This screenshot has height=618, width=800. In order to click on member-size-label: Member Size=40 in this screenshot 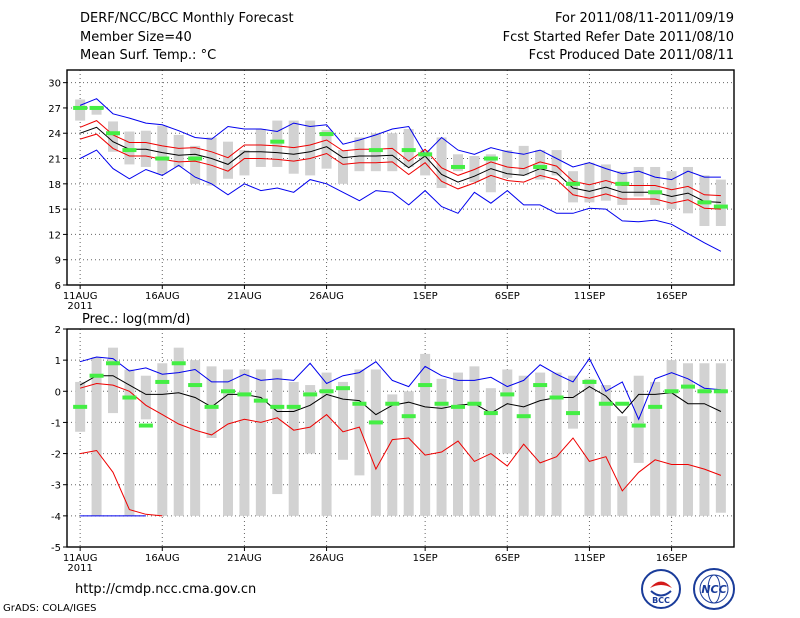, I will do `click(136, 37)`.